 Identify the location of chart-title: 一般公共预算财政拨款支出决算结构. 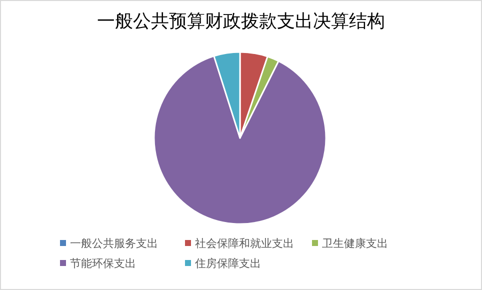
(241, 21).